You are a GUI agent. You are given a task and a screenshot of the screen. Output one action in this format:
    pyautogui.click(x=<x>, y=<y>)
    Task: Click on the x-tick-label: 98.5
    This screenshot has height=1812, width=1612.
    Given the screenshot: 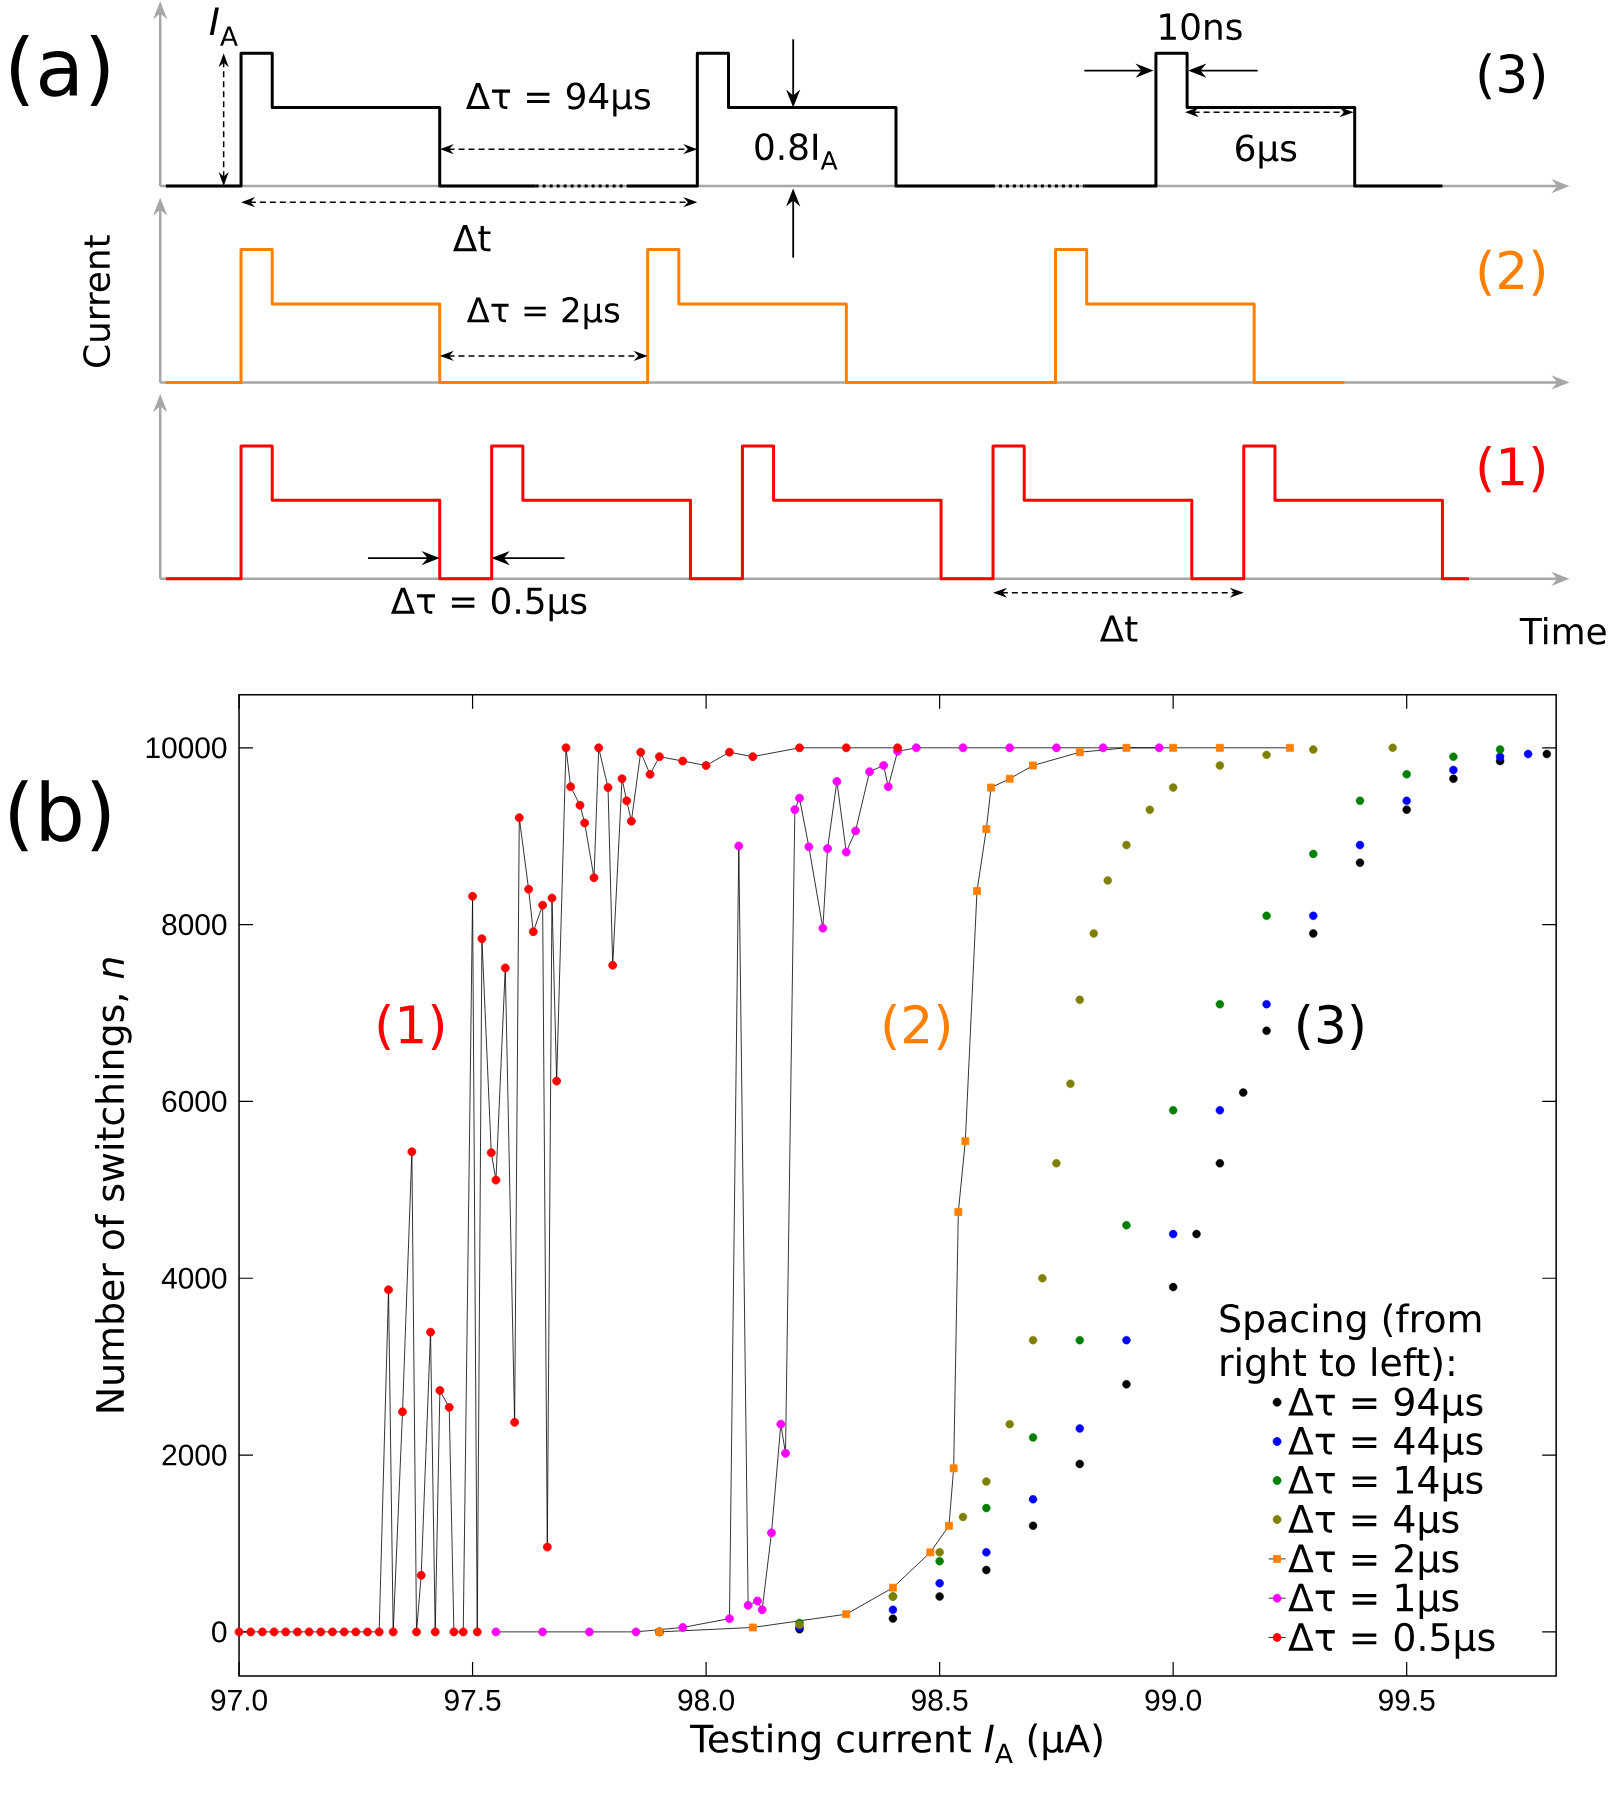 What is the action you would take?
    pyautogui.click(x=939, y=1700)
    